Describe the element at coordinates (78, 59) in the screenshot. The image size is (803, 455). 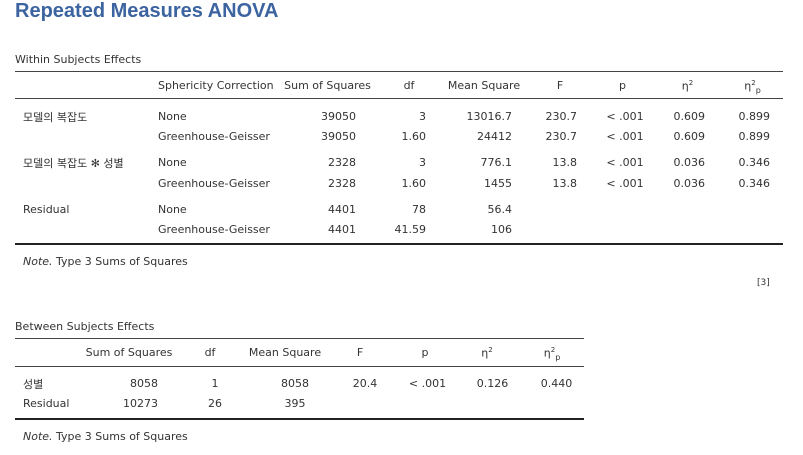
I see `within-table-title: Within Subjects Effects` at that location.